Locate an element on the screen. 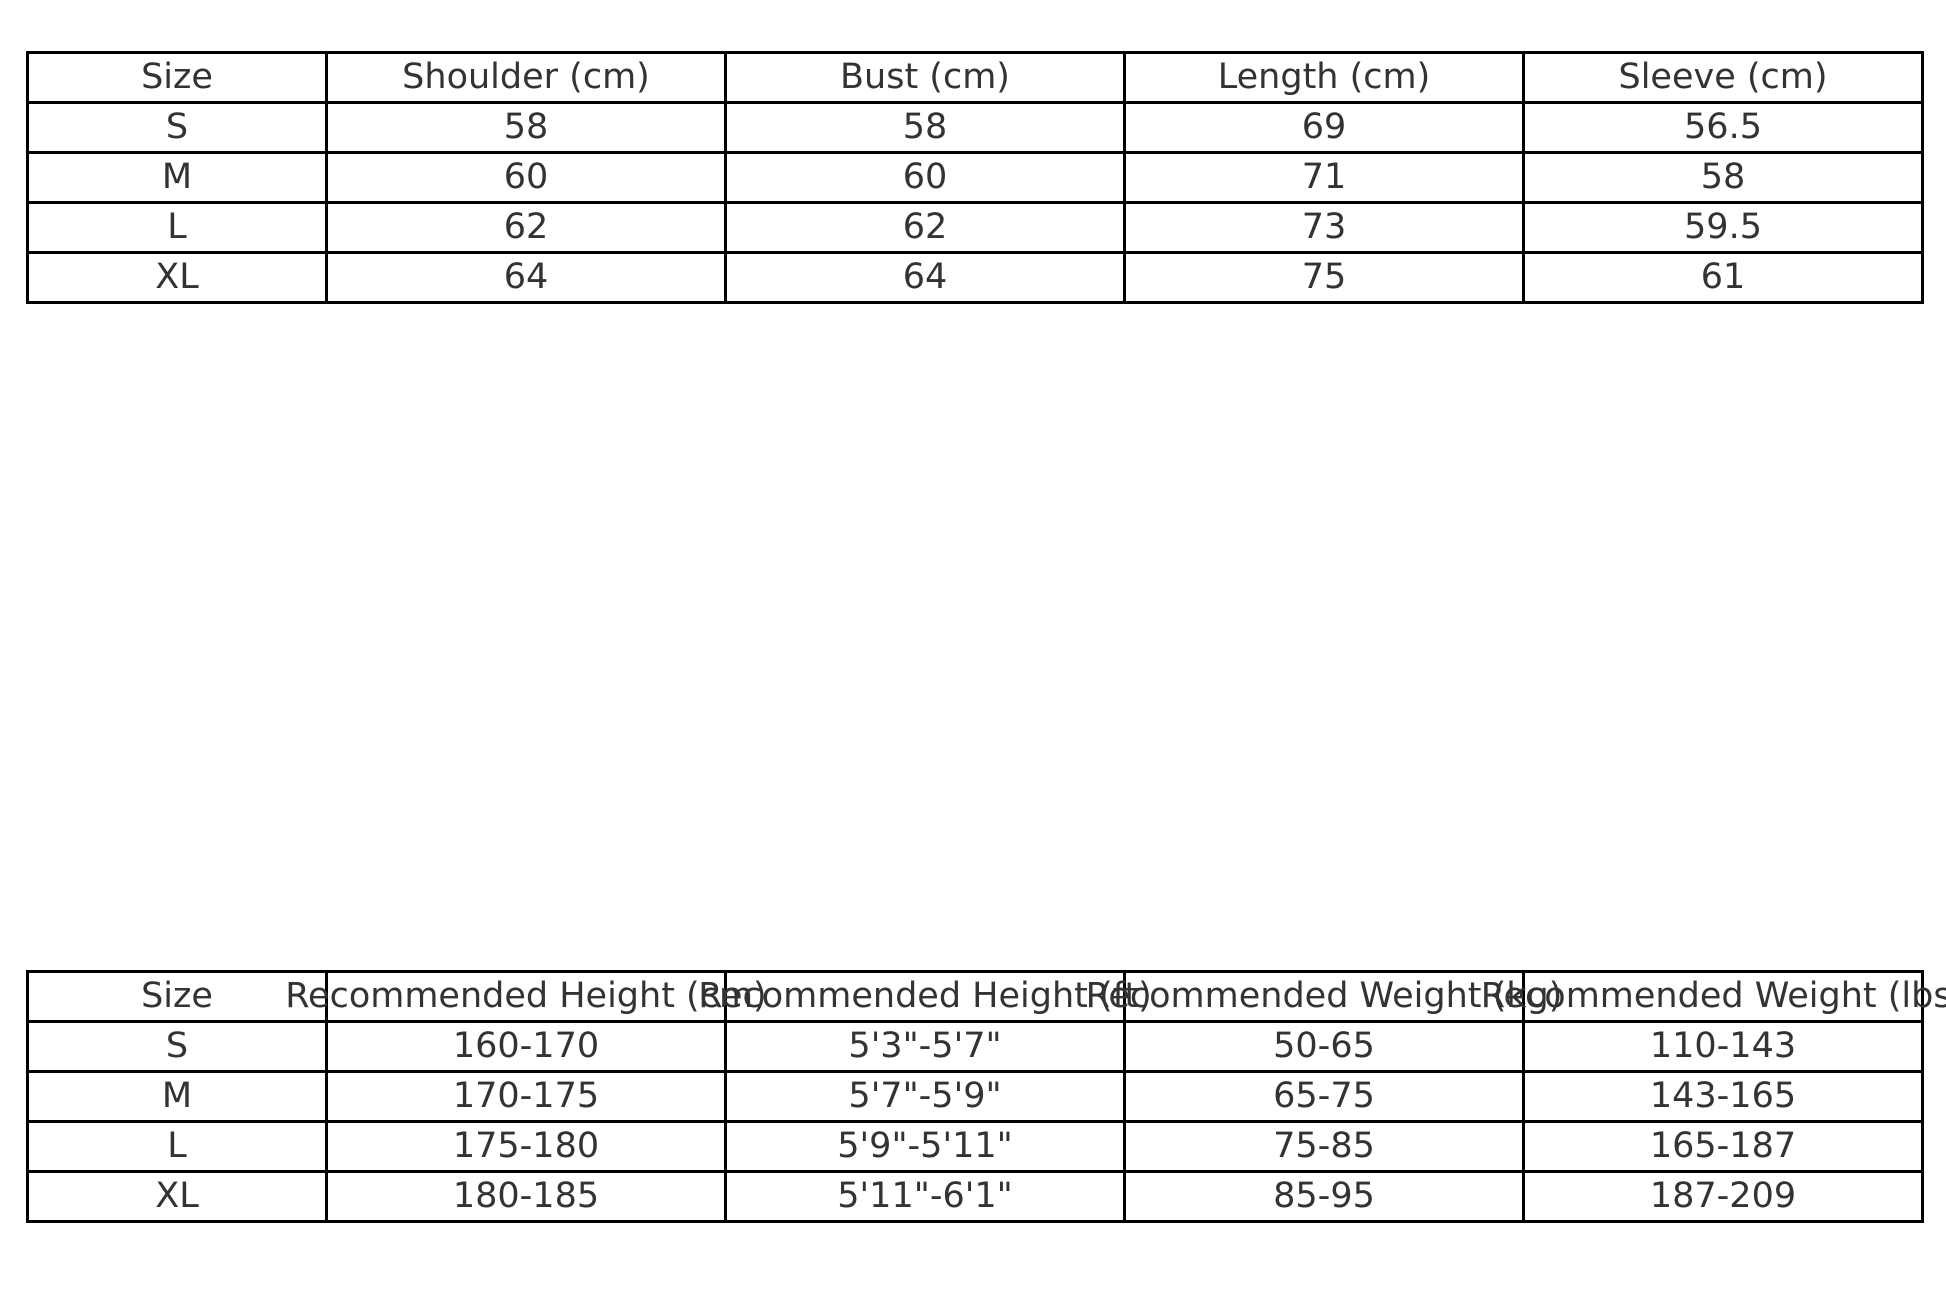 This screenshot has height=1291, width=1946. table-row: M 60 60 71 58 is located at coordinates (975, 177).